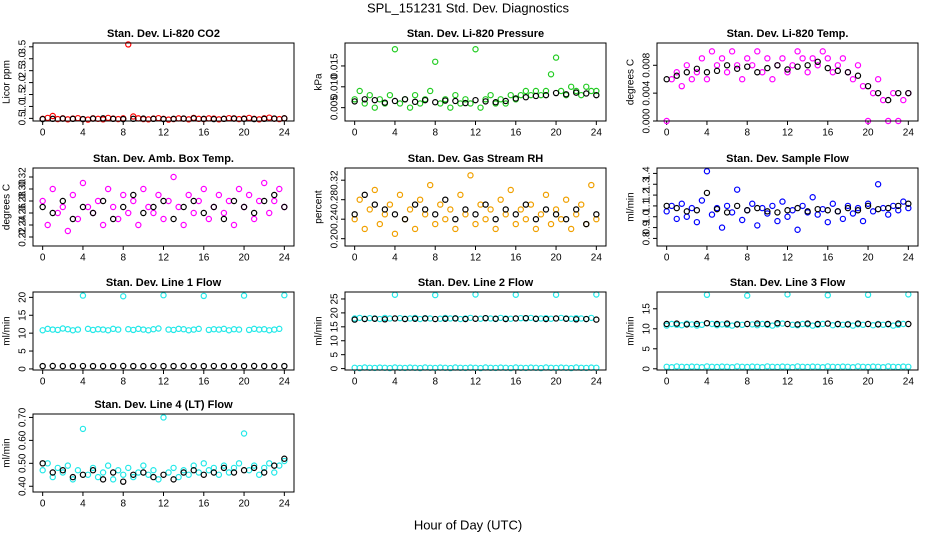 This screenshot has height=540, width=936. Describe the element at coordinates (647, 238) in the screenshot. I see `y-tick-label: 0.8` at that location.